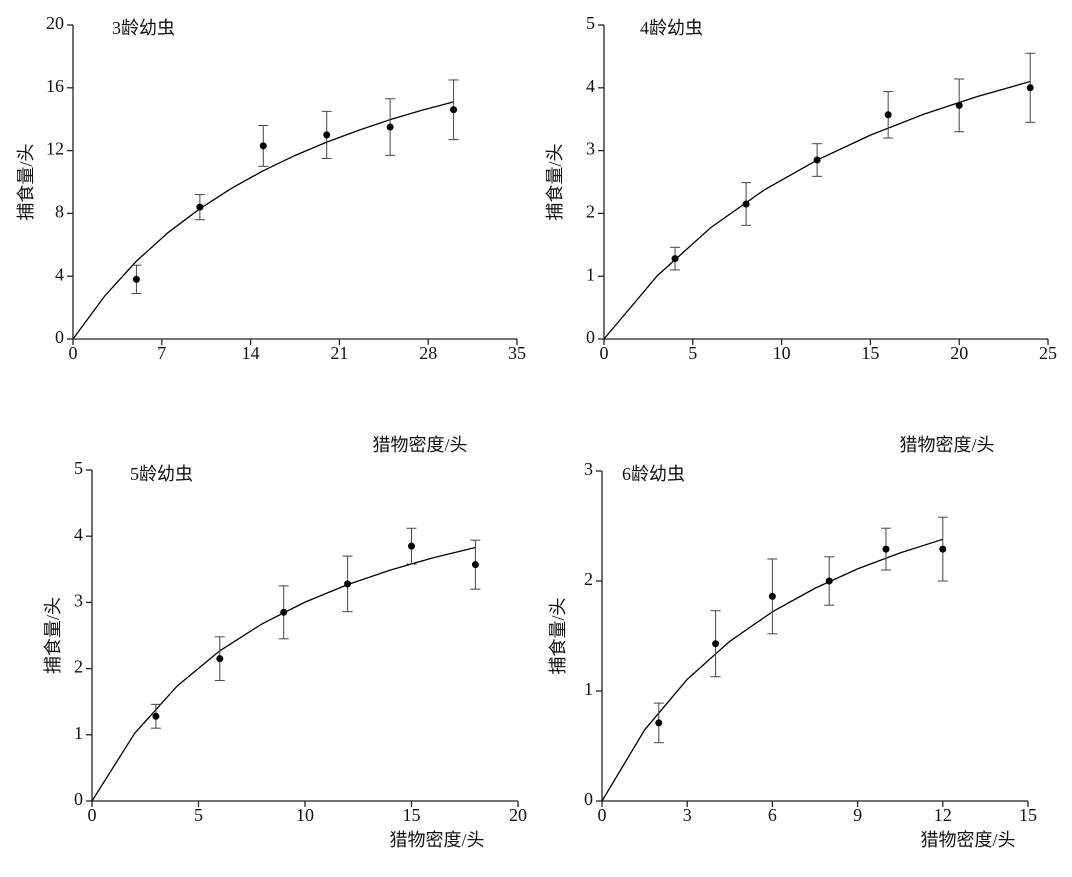 The image size is (1072, 877). What do you see at coordinates (55, 23) in the screenshot?
I see `y-tick-label: 20` at bounding box center [55, 23].